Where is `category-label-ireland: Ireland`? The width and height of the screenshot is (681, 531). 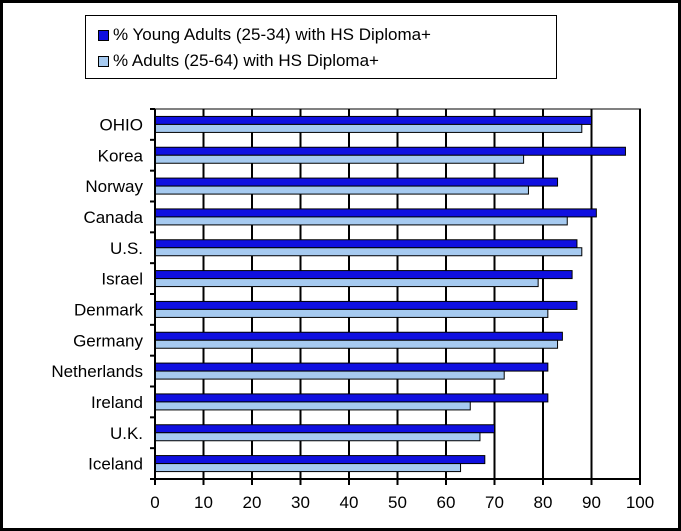
category-label-ireland: Ireland is located at coordinates (117, 402).